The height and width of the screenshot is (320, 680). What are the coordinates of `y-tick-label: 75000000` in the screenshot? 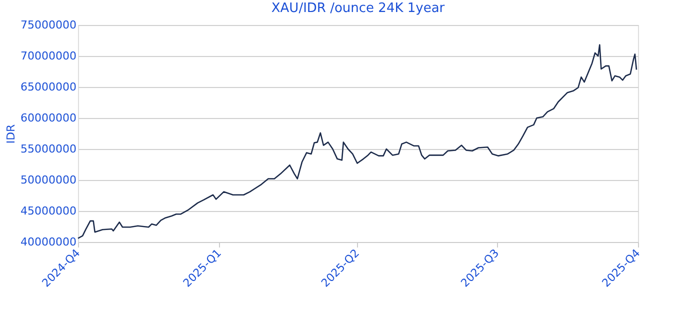 It's located at (48, 25).